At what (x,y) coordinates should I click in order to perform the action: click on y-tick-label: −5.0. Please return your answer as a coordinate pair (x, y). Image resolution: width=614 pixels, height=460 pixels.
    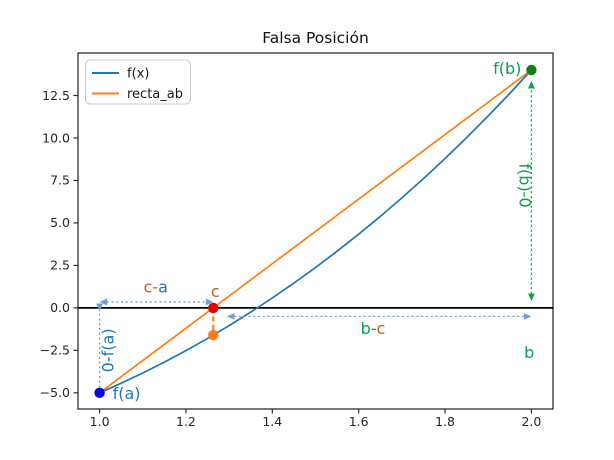
    Looking at the image, I should click on (55, 392).